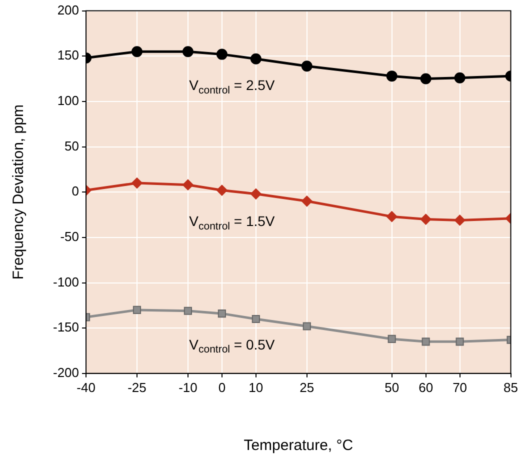 This screenshot has width=521, height=459. I want to click on x-tick-label: 10, so click(256, 387).